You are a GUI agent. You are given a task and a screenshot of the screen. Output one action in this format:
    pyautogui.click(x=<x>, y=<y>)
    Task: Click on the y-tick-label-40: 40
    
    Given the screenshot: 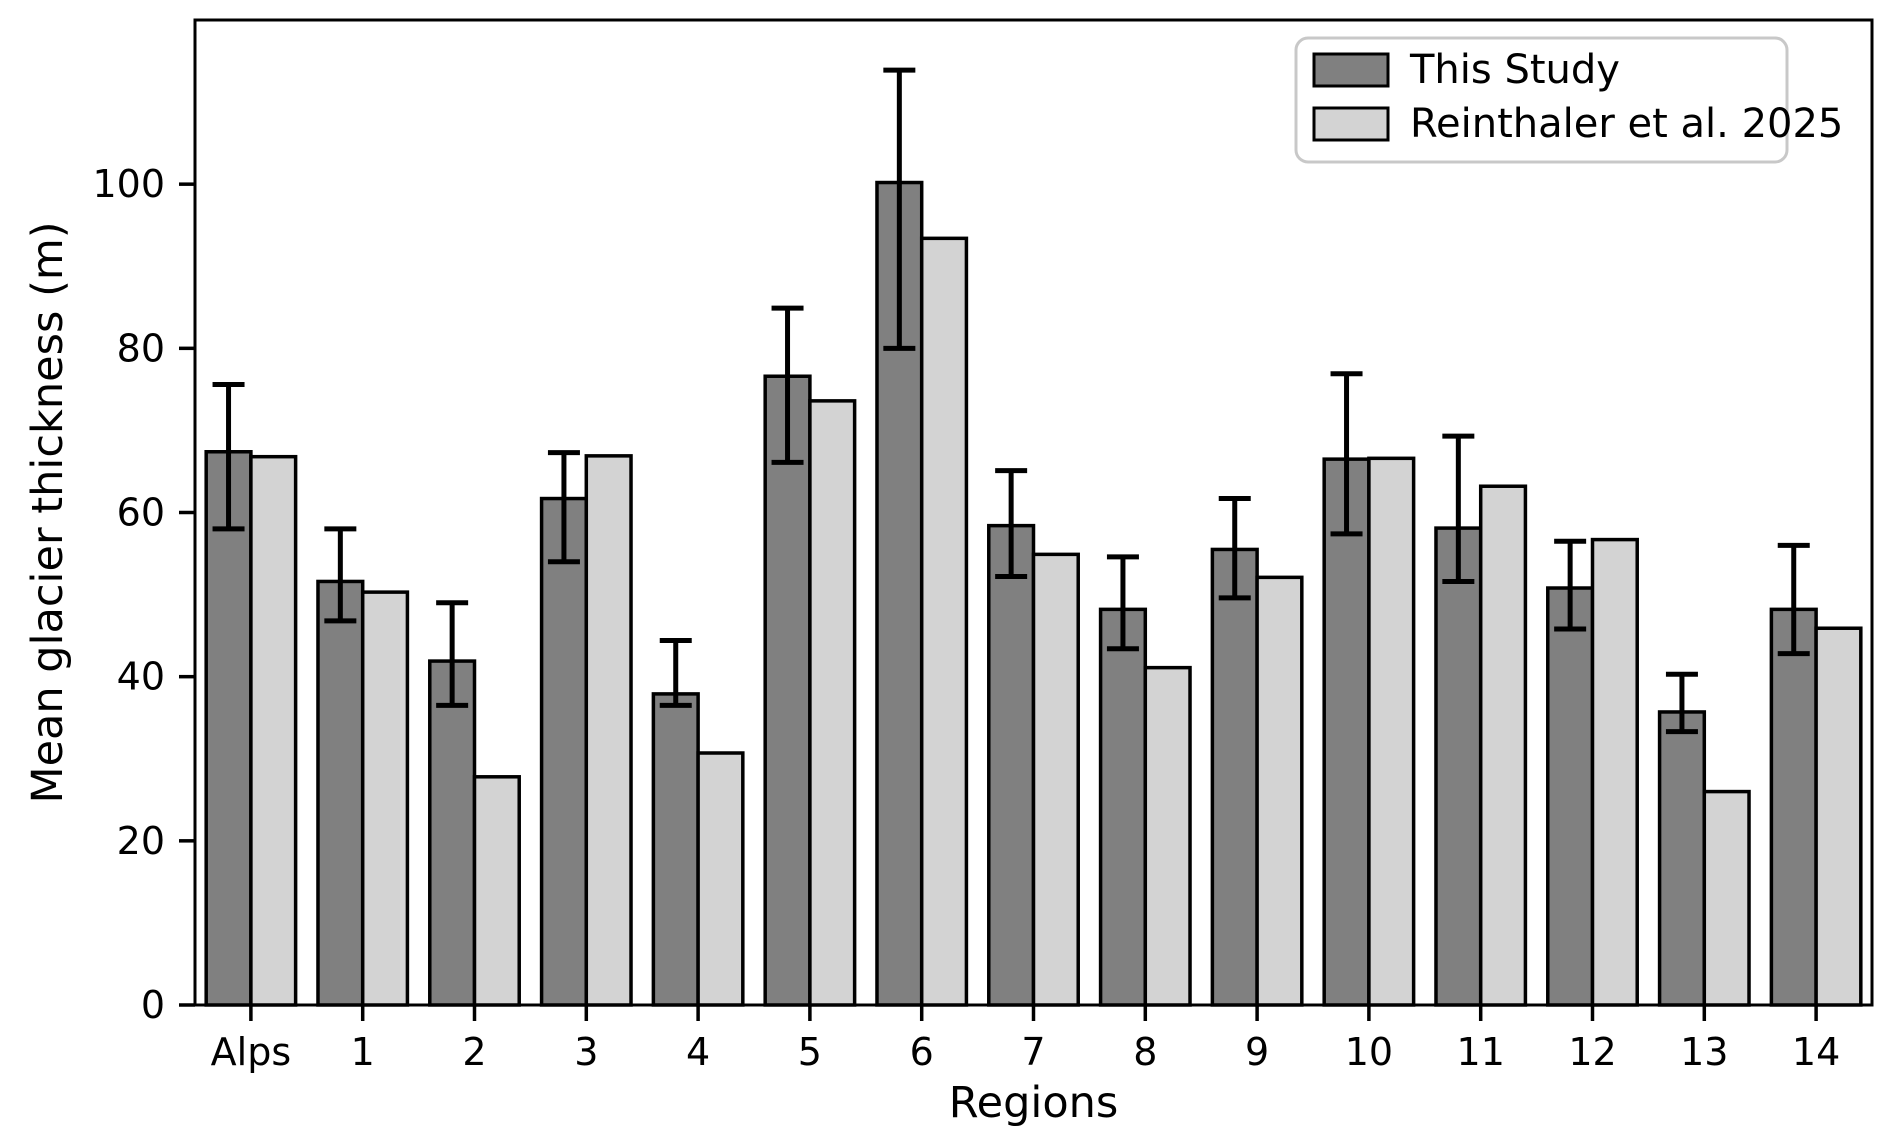 What is the action you would take?
    pyautogui.click(x=141, y=677)
    